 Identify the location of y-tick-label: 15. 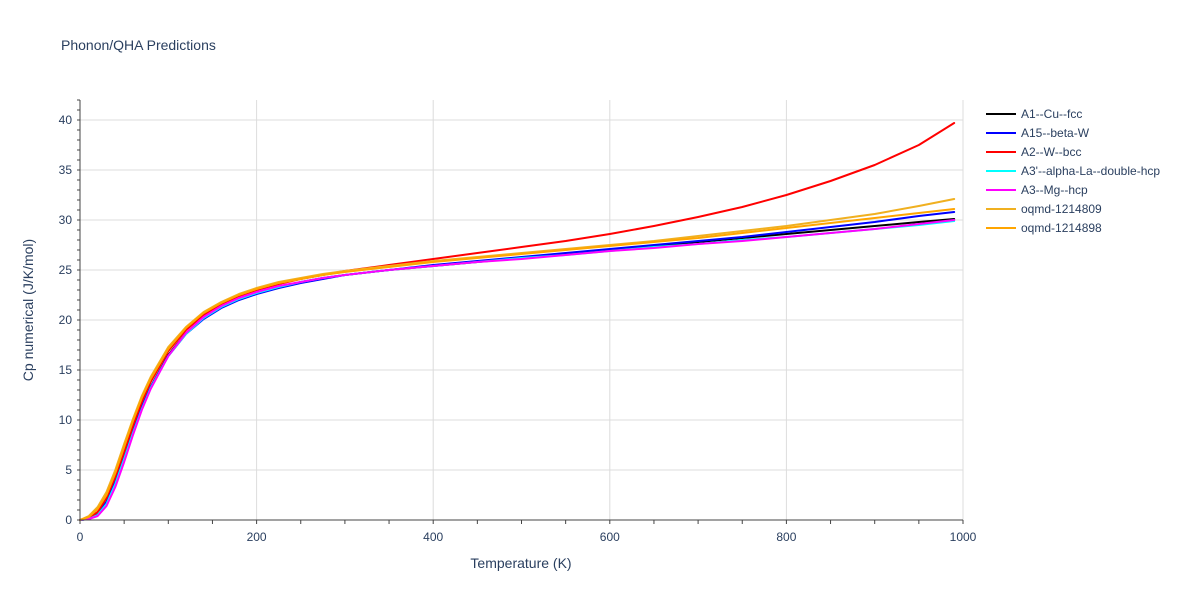
(66, 370).